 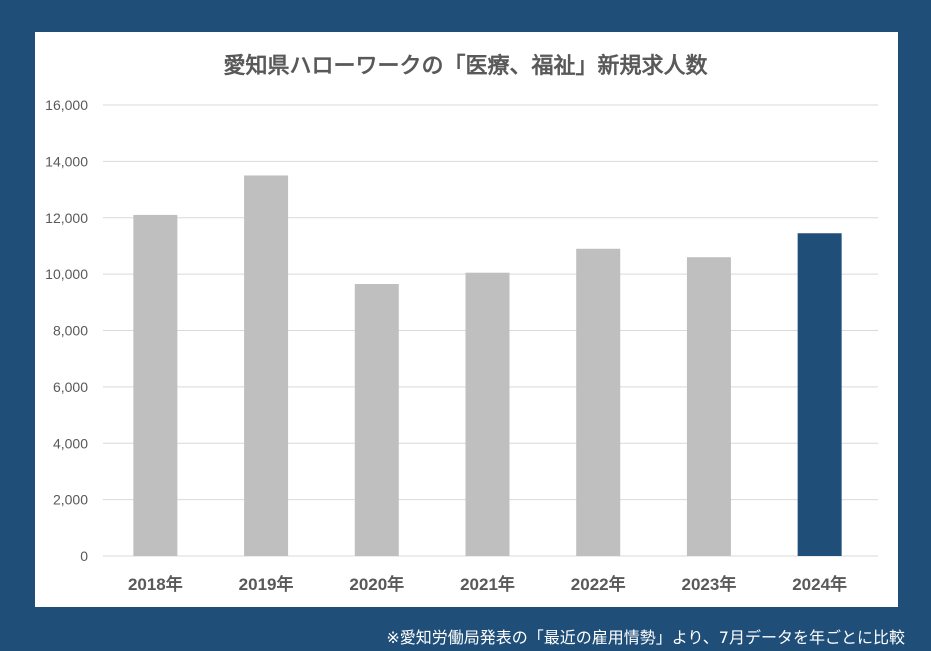 What do you see at coordinates (66, 218) in the screenshot?
I see `y-tick-label: 12,000` at bounding box center [66, 218].